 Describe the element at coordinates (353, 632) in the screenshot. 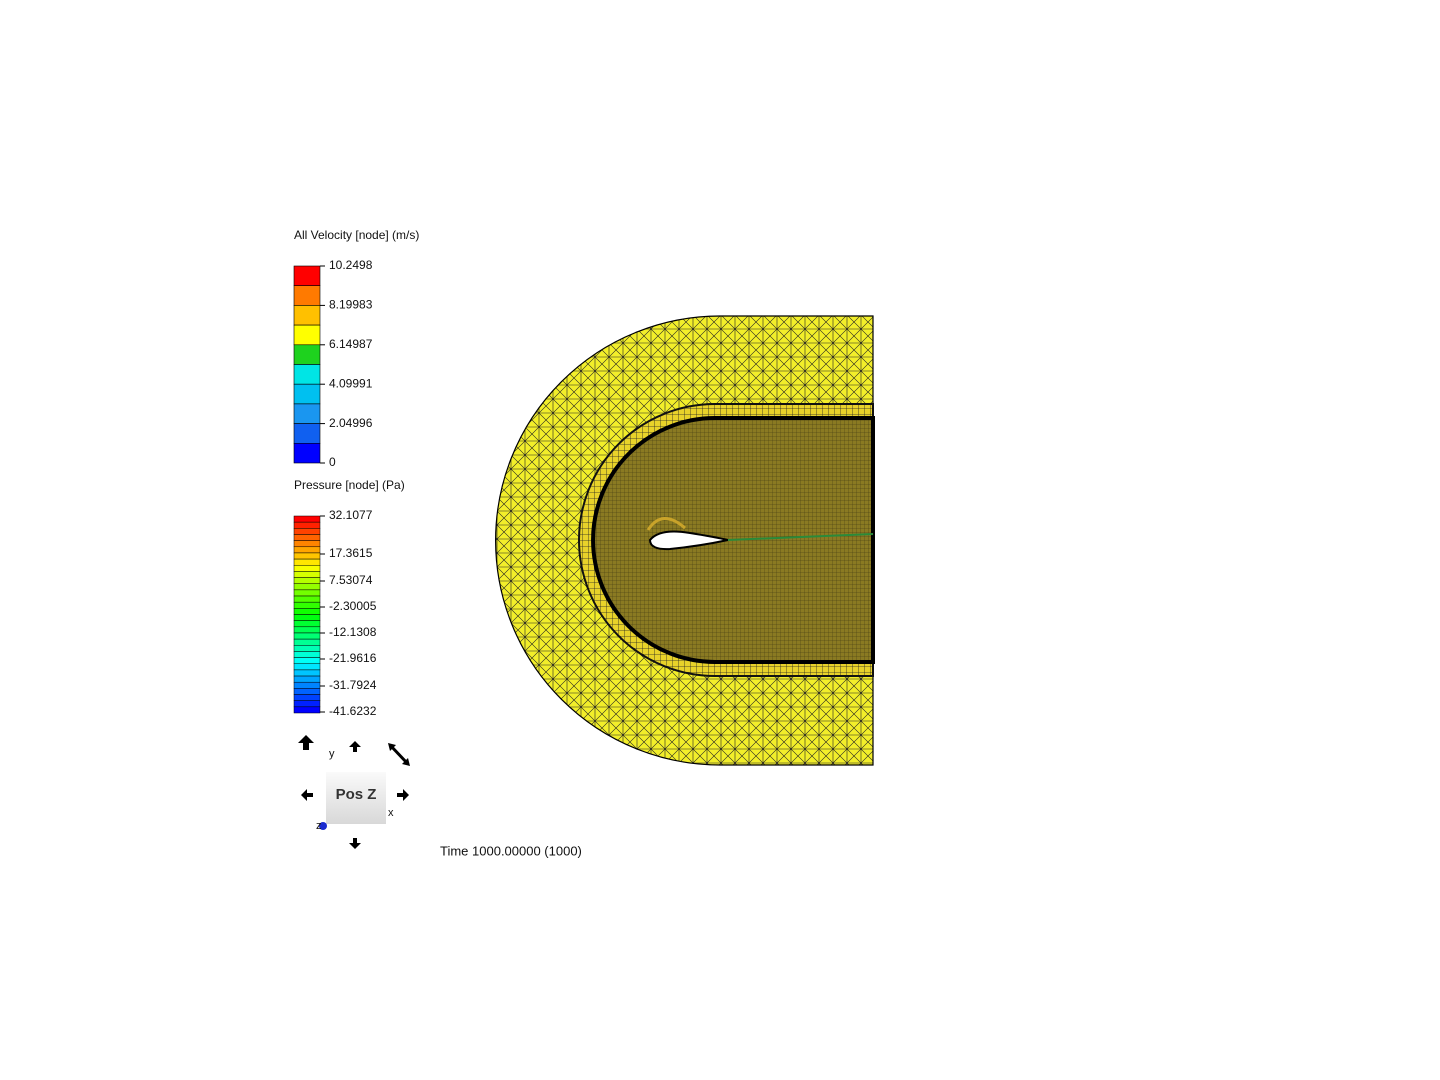

I see `legend-label: -12.1308` at that location.